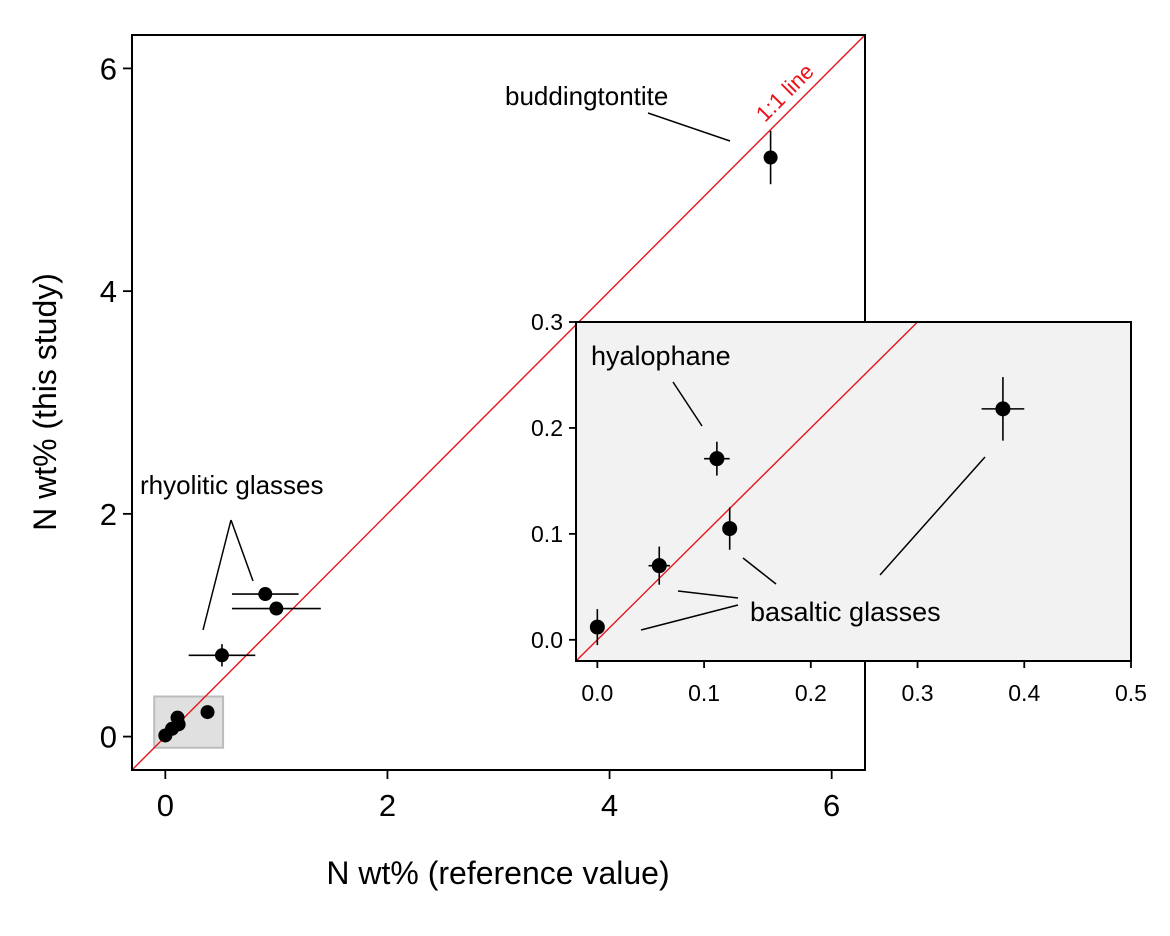 The width and height of the screenshot is (1170, 936). I want to click on annotation-buddingtontite: buddingtontite, so click(586, 96).